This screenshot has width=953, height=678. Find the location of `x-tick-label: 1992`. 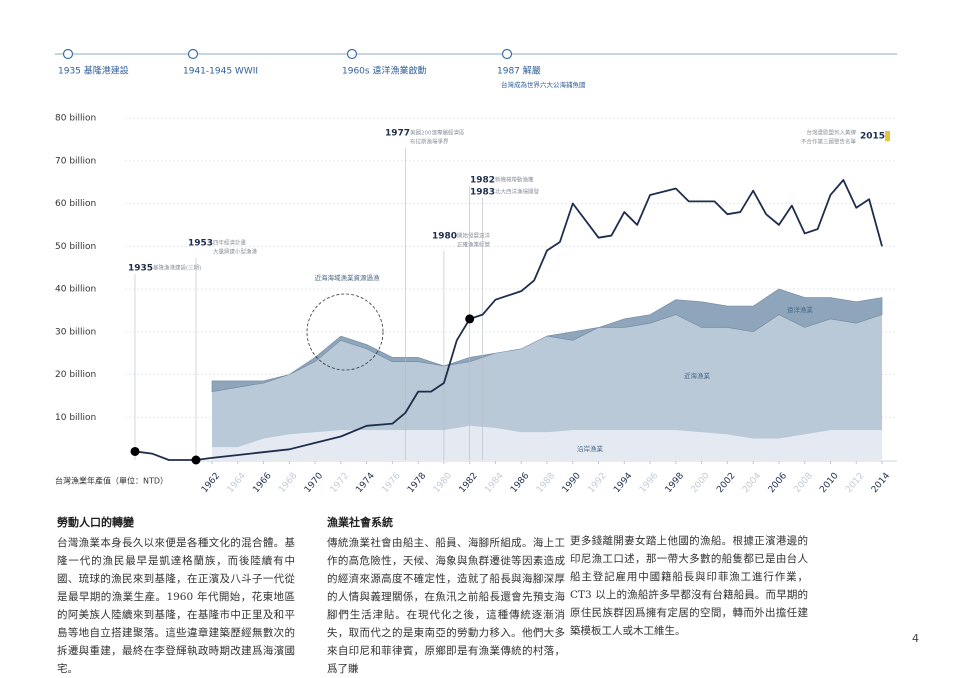

x-tick-label: 1992 is located at coordinates (597, 483).